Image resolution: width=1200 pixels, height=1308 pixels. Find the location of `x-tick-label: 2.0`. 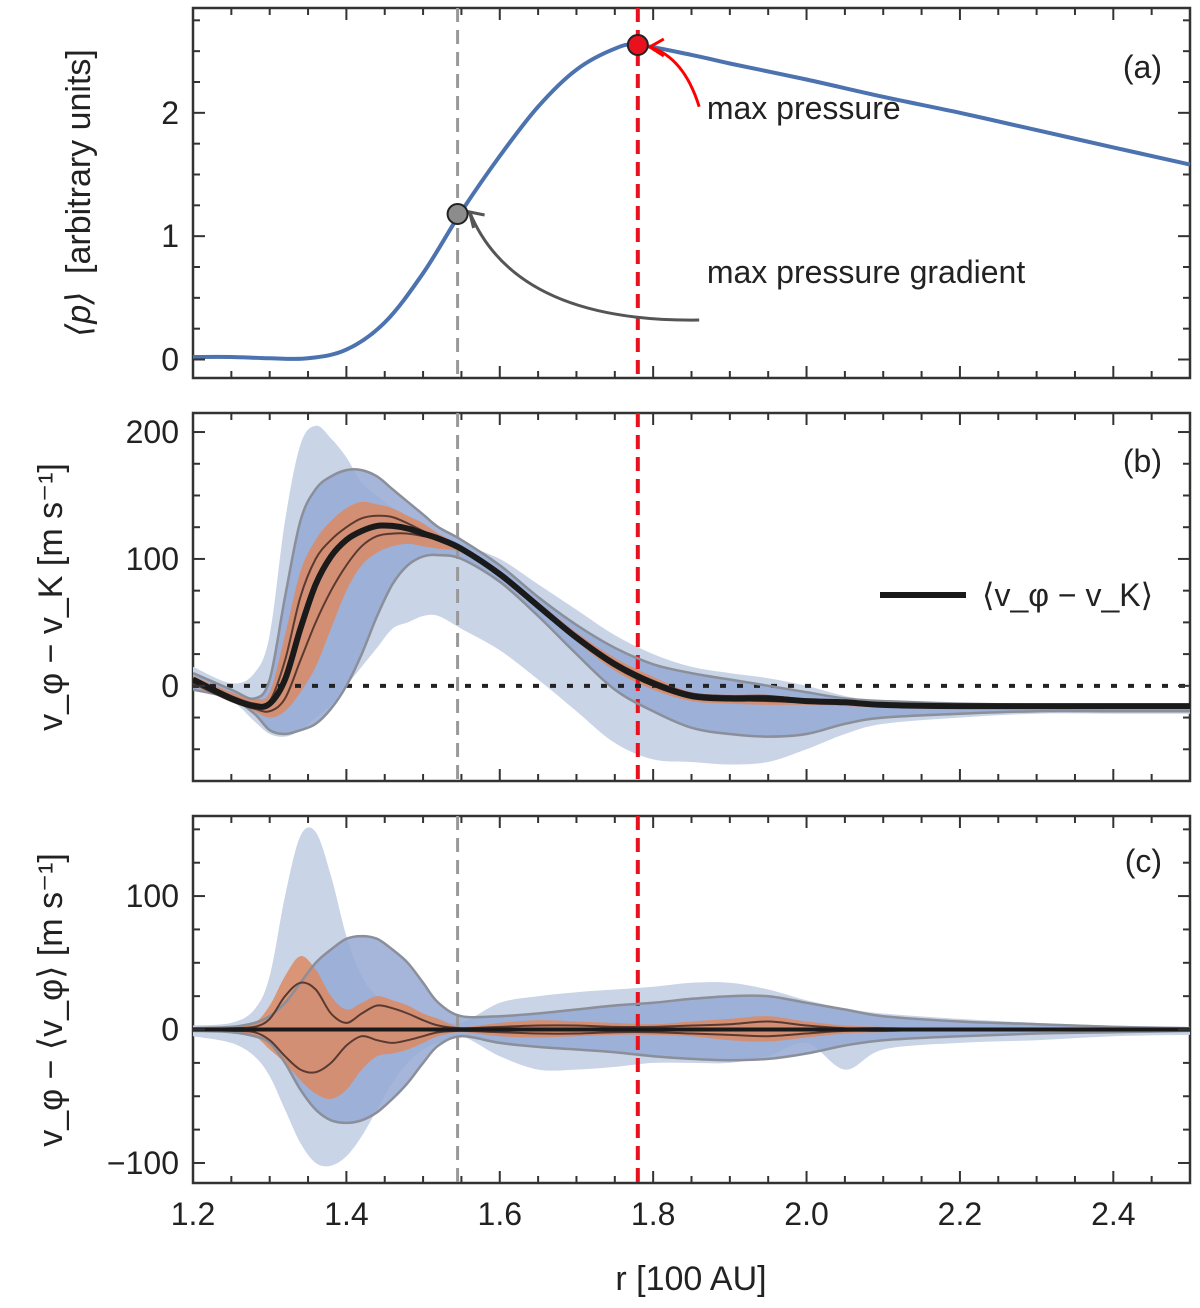

x-tick-label: 2.0 is located at coordinates (806, 1214).